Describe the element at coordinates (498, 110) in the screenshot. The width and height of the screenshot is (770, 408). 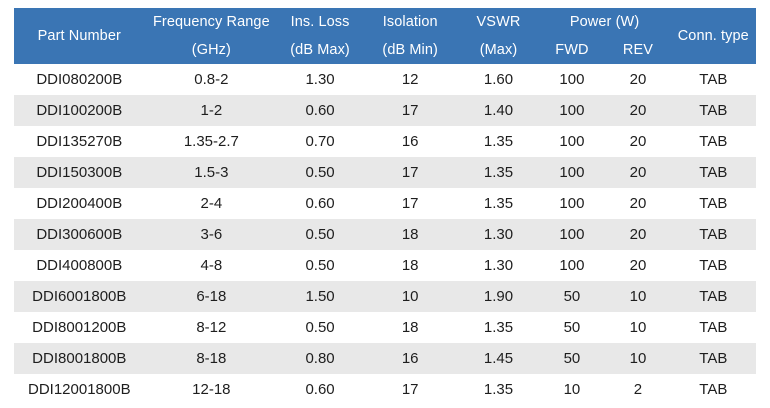
I see `table-cell: 1.40` at that location.